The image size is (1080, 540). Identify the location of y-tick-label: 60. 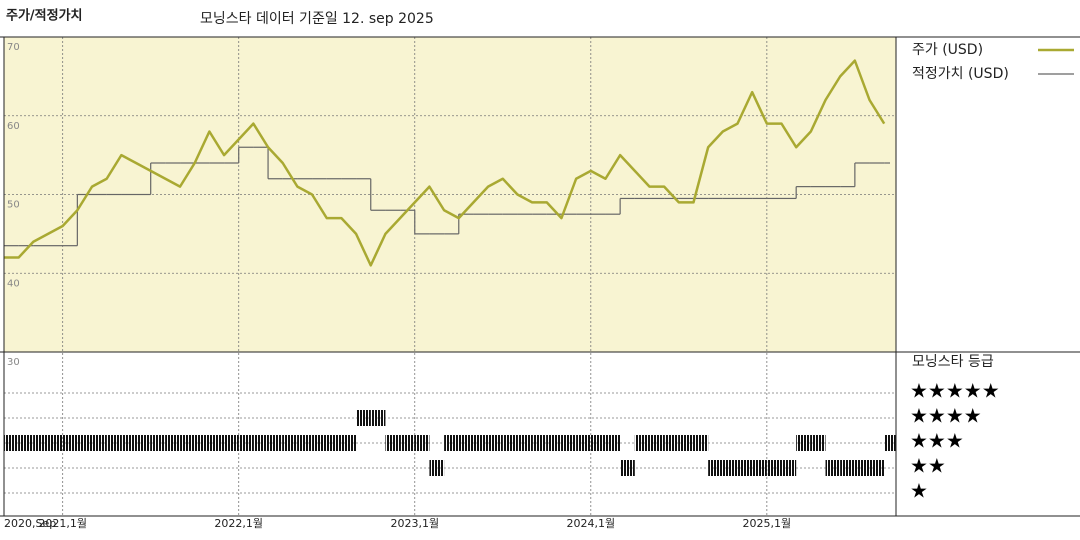
(13, 126).